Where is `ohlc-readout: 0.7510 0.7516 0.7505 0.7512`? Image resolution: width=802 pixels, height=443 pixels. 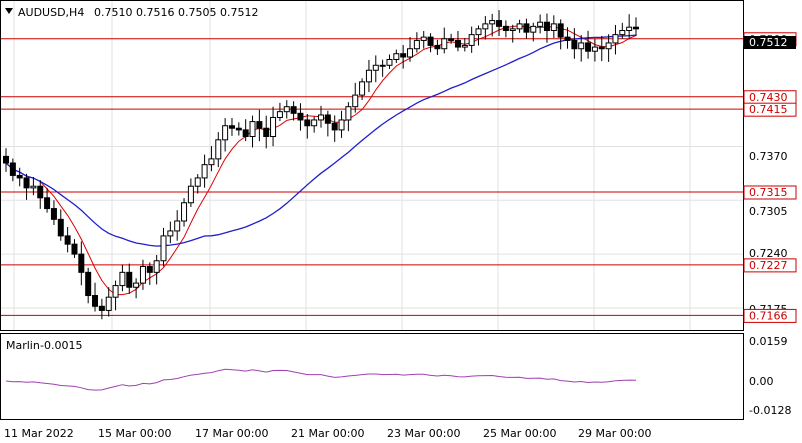
ohlc-readout: 0.7510 0.7516 0.7505 0.7512 is located at coordinates (176, 12).